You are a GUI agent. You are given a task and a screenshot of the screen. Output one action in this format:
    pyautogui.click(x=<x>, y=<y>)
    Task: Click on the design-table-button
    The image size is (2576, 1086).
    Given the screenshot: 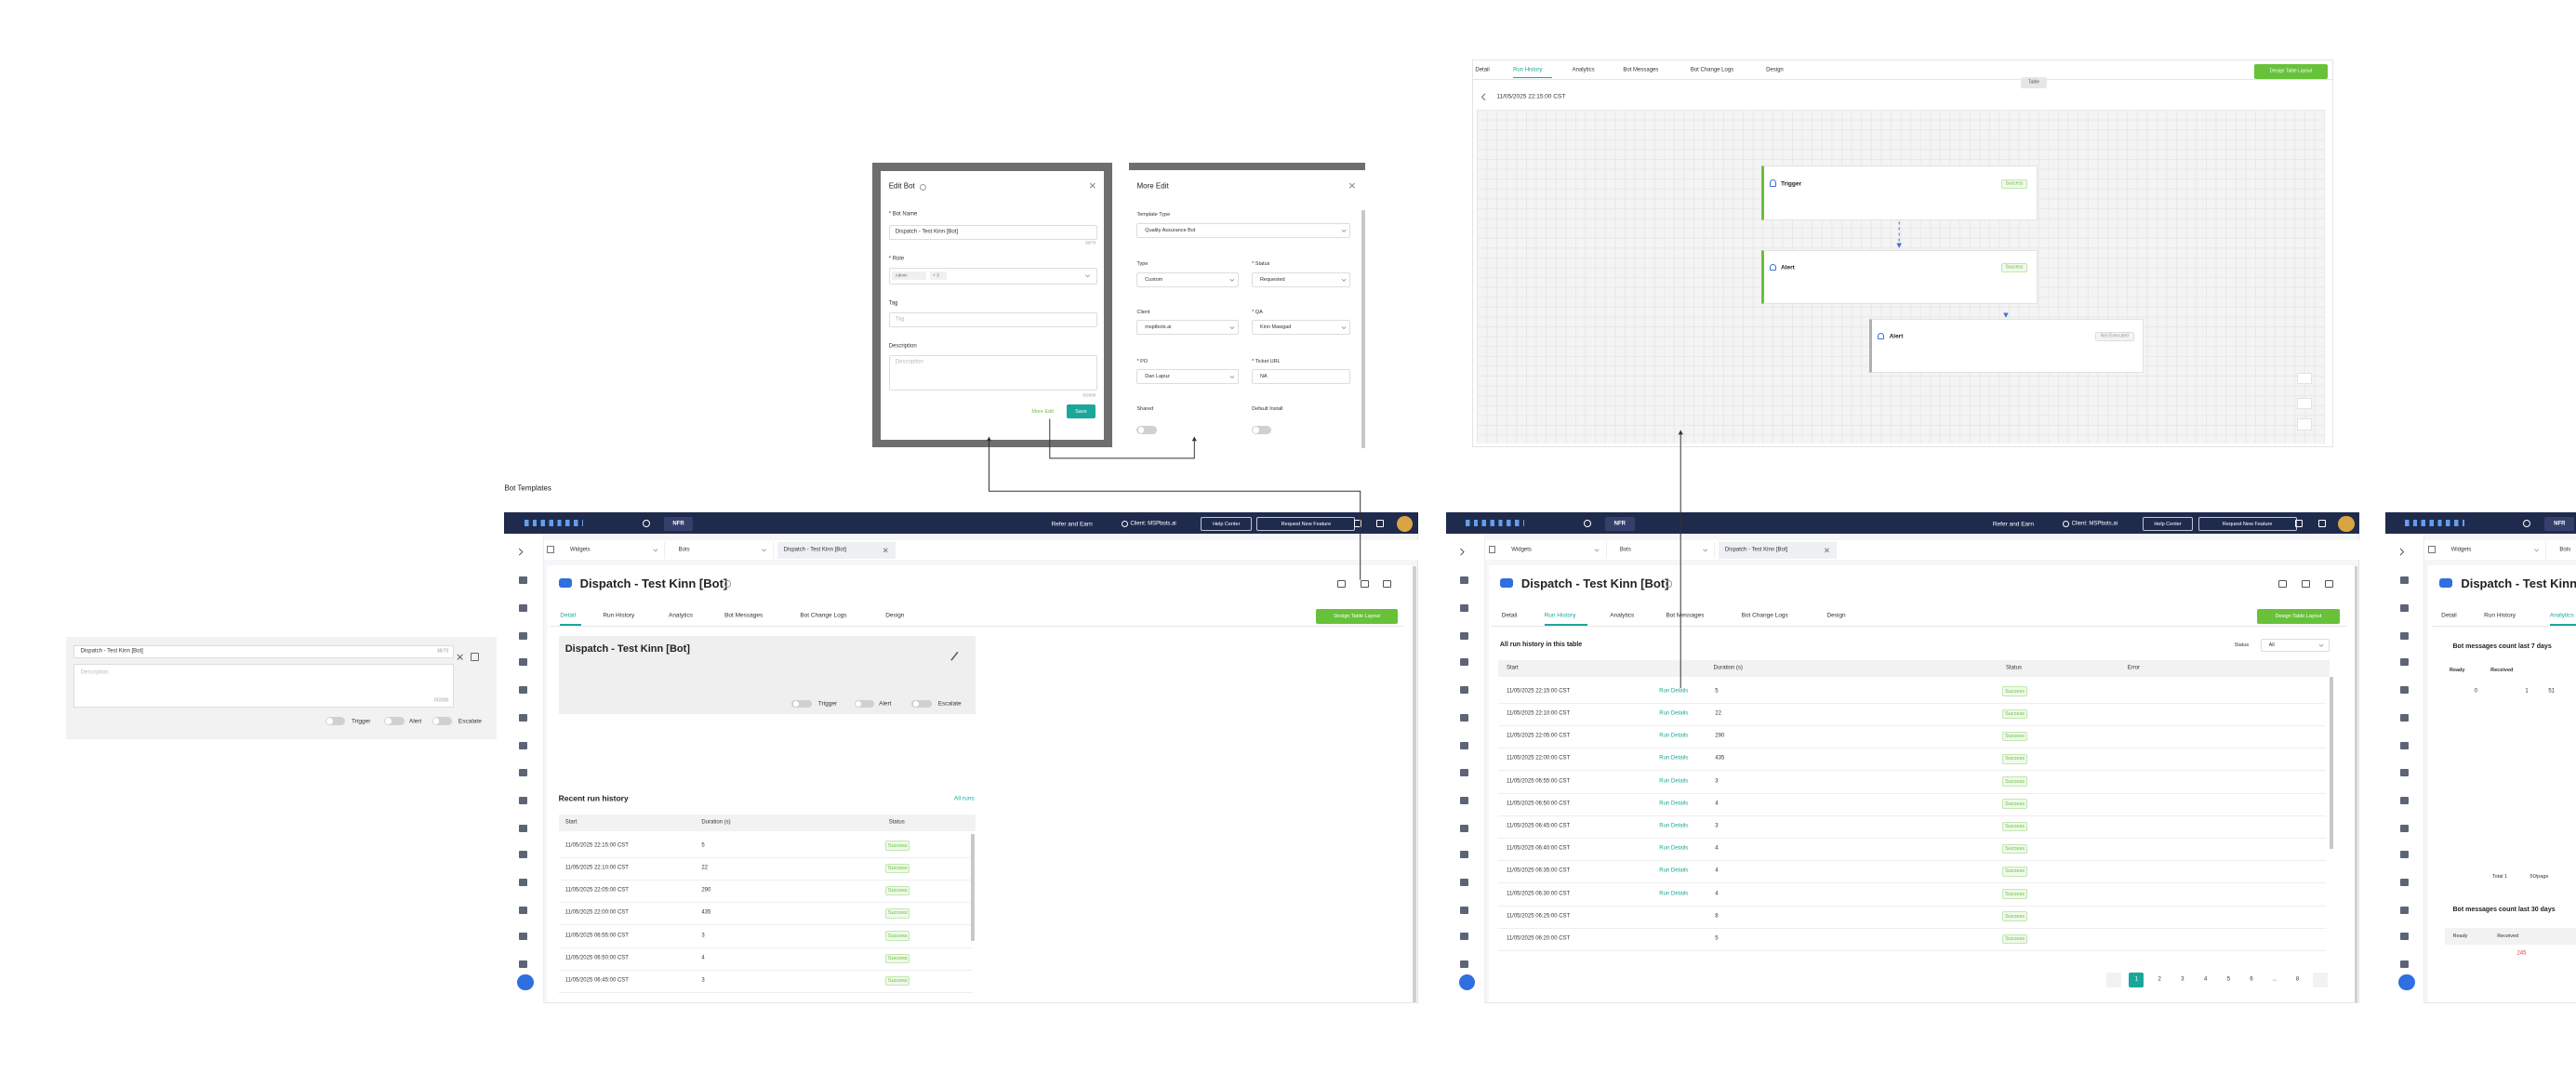 What is the action you would take?
    pyautogui.click(x=2291, y=71)
    